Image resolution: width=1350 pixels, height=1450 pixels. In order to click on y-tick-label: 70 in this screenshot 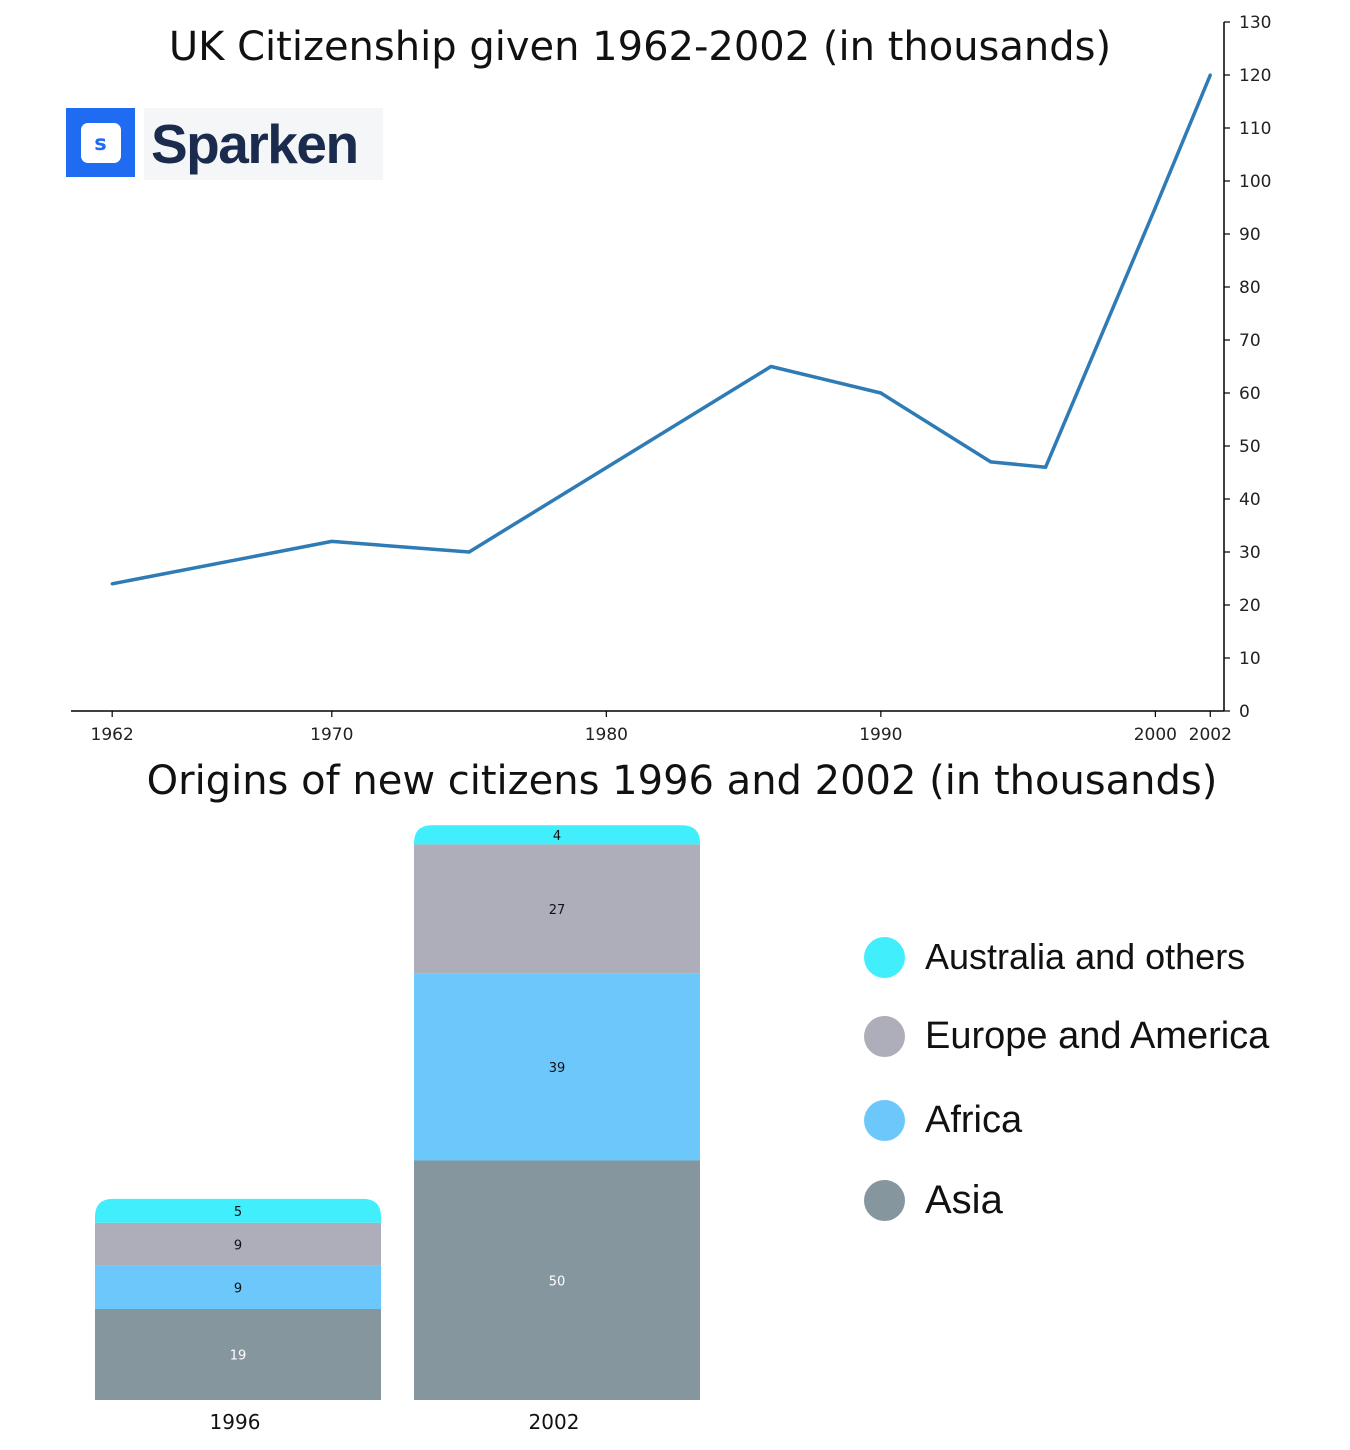, I will do `click(1250, 341)`.